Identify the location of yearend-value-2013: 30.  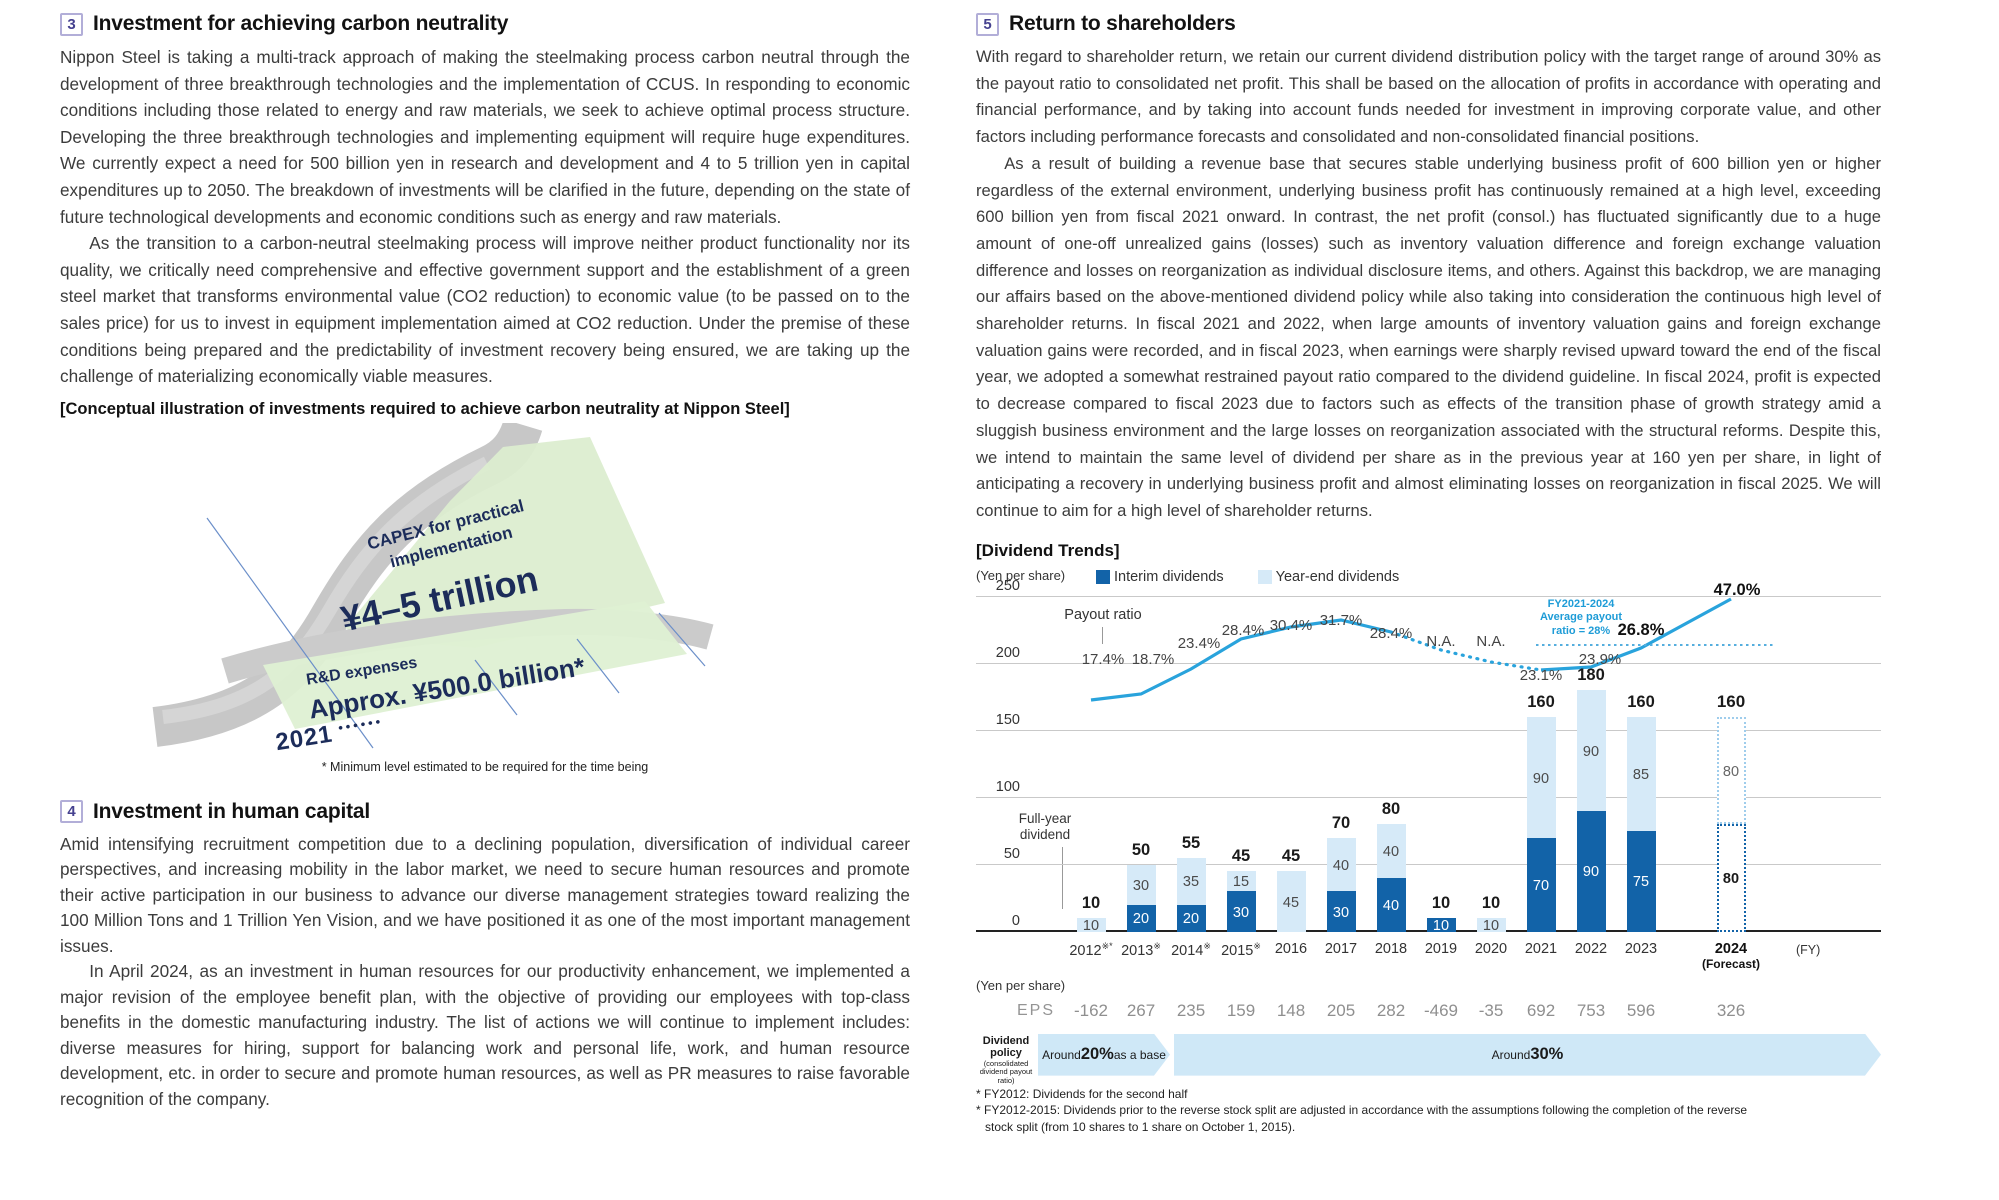
(1141, 885).